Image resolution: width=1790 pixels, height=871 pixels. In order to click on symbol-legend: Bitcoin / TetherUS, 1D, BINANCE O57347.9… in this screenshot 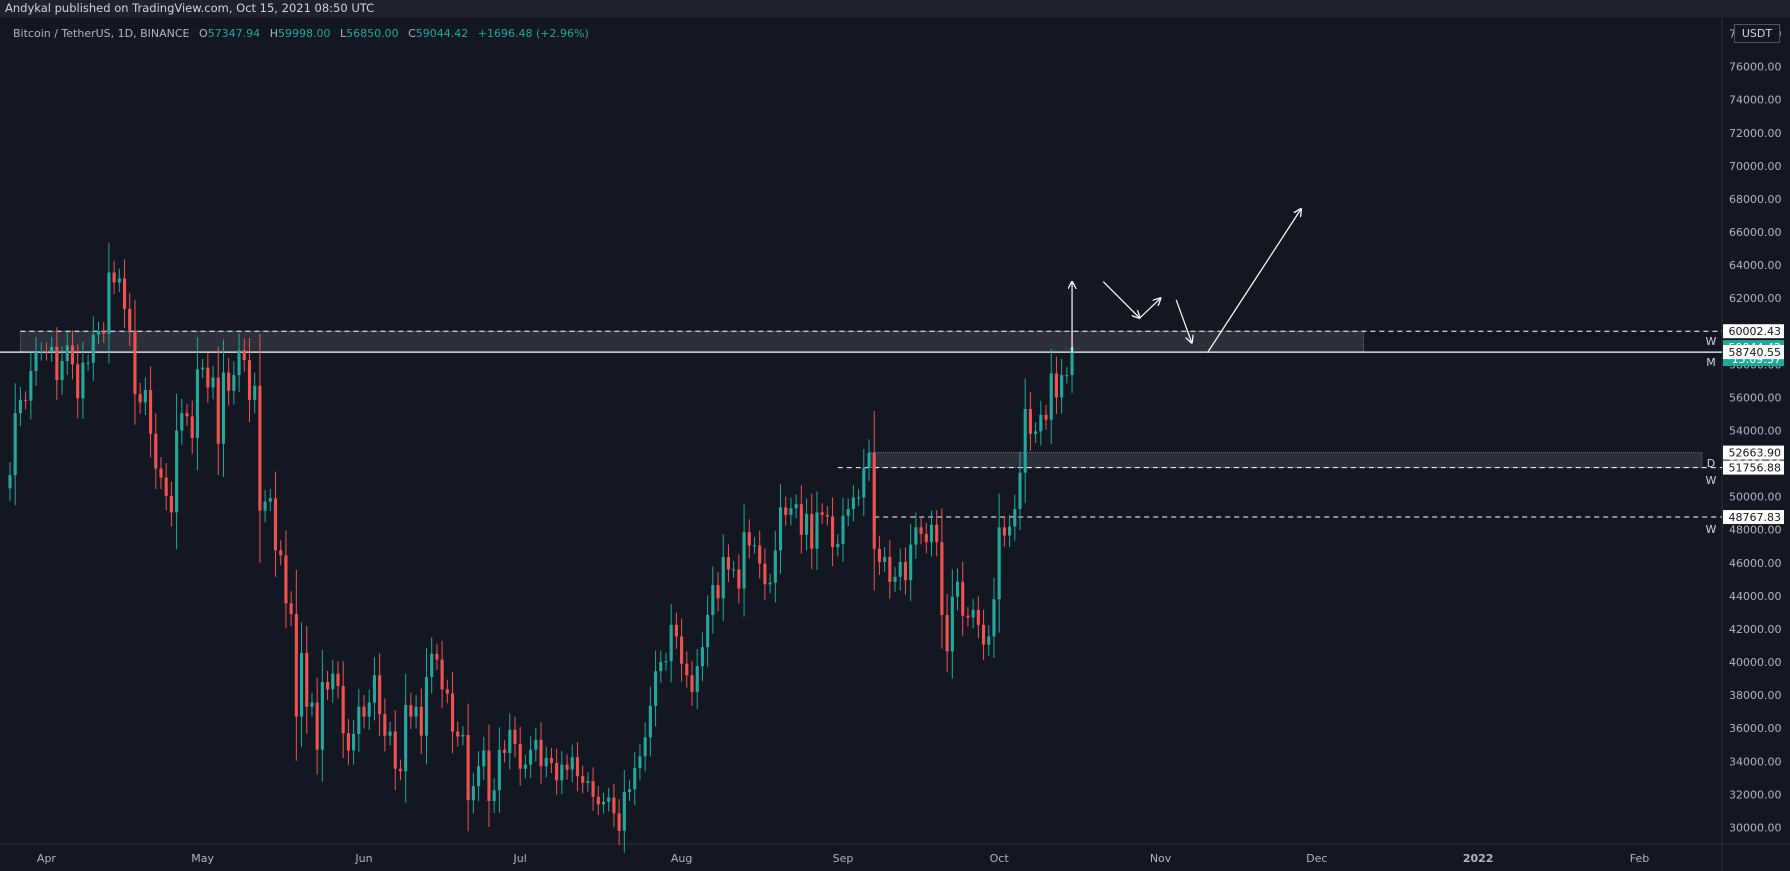, I will do `click(301, 33)`.